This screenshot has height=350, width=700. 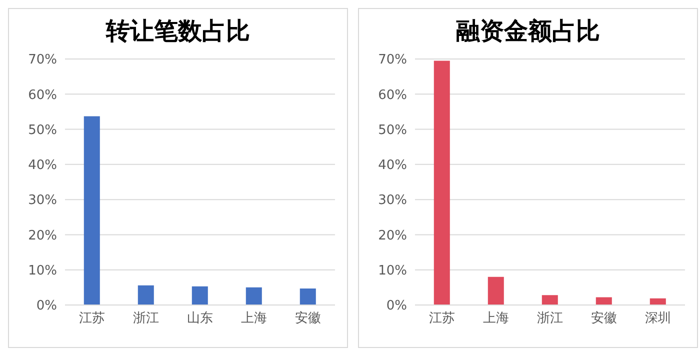 I want to click on chart-title: 融资金额占比, so click(x=528, y=31).